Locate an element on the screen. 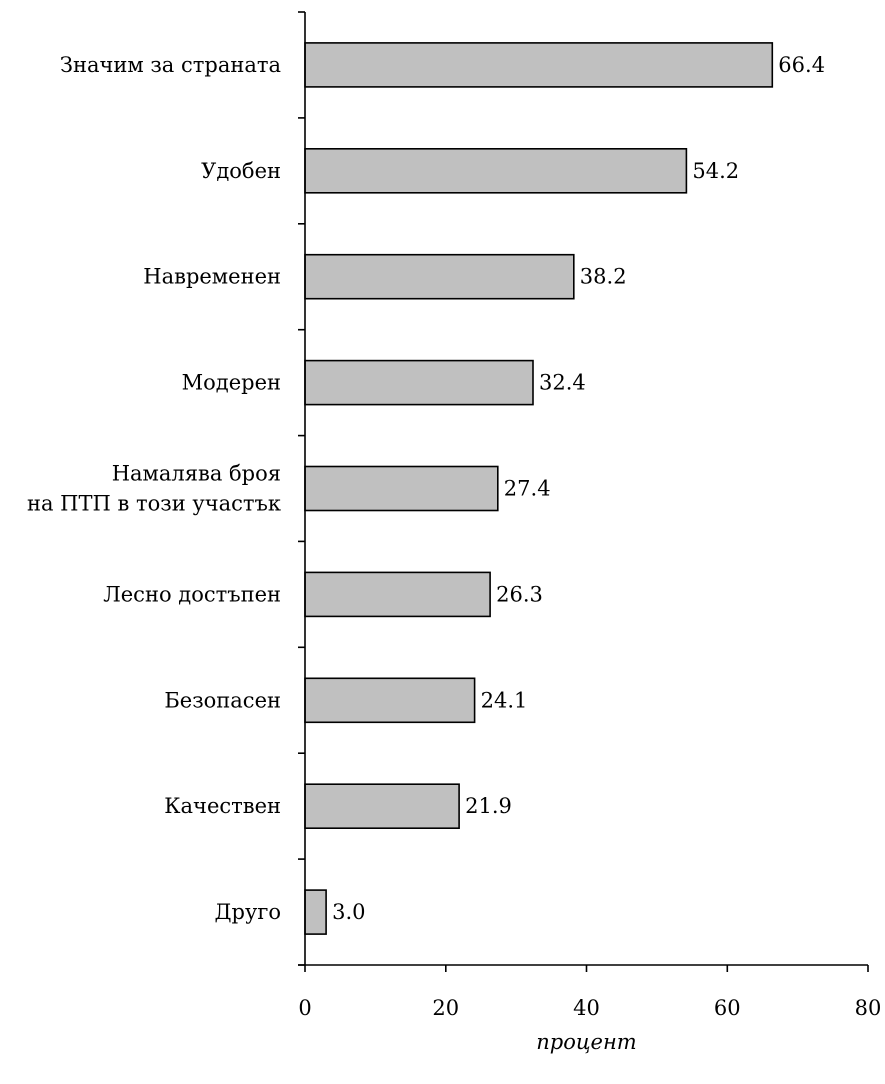 This screenshot has width=885, height=1084. category-label: Друго is located at coordinates (247, 912).